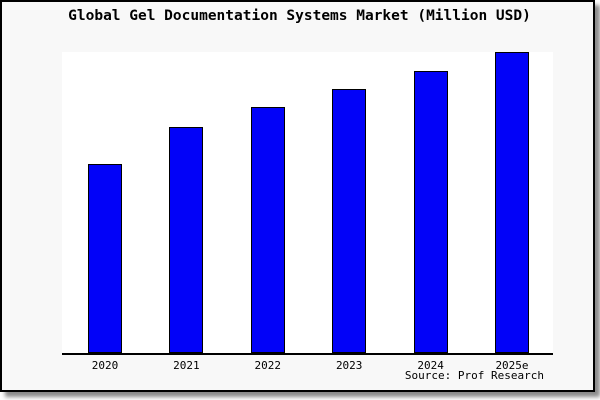 This screenshot has height=400, width=600. What do you see at coordinates (105, 365) in the screenshot?
I see `x-axis-label-2020: 2020` at bounding box center [105, 365].